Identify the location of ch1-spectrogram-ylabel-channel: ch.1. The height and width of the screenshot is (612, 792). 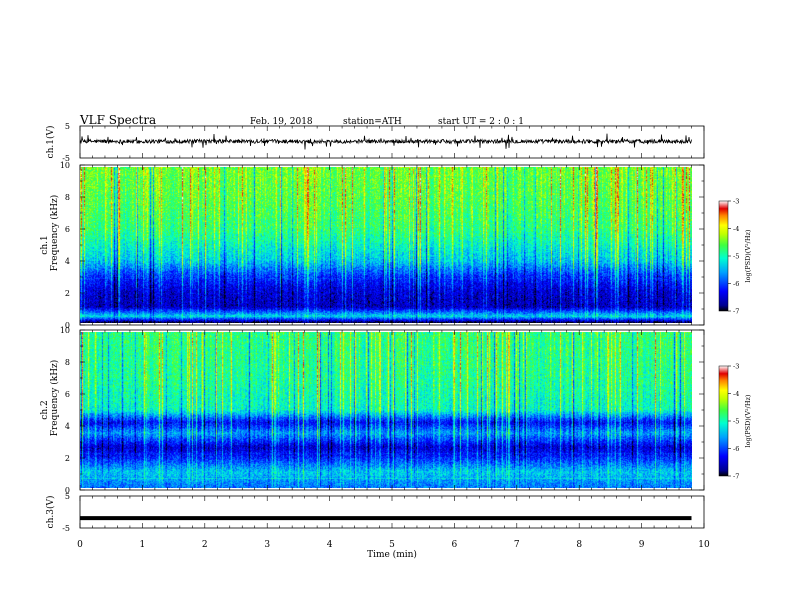
(45, 244).